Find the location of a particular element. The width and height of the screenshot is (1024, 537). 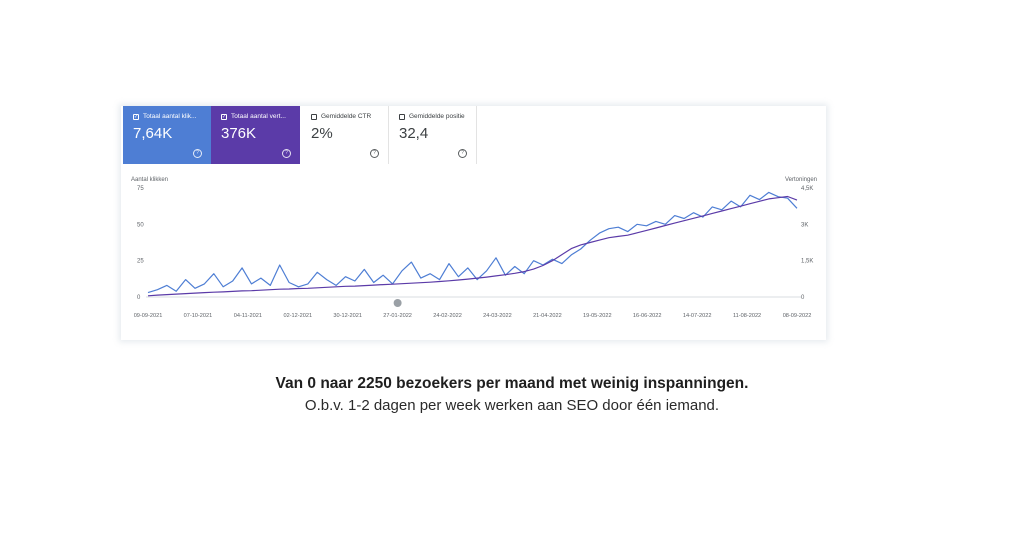

total-clicks-card: ✓ Totaal aantal klik... 7,64K ? is located at coordinates (167, 135).